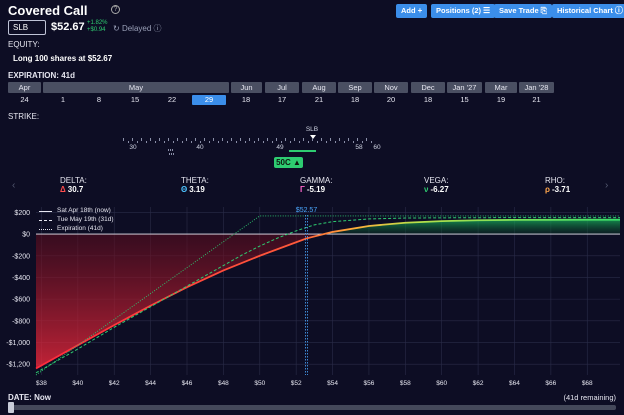 This screenshot has height=415, width=624. What do you see at coordinates (316, 180) in the screenshot?
I see `gamma-label: GAMMA:` at bounding box center [316, 180].